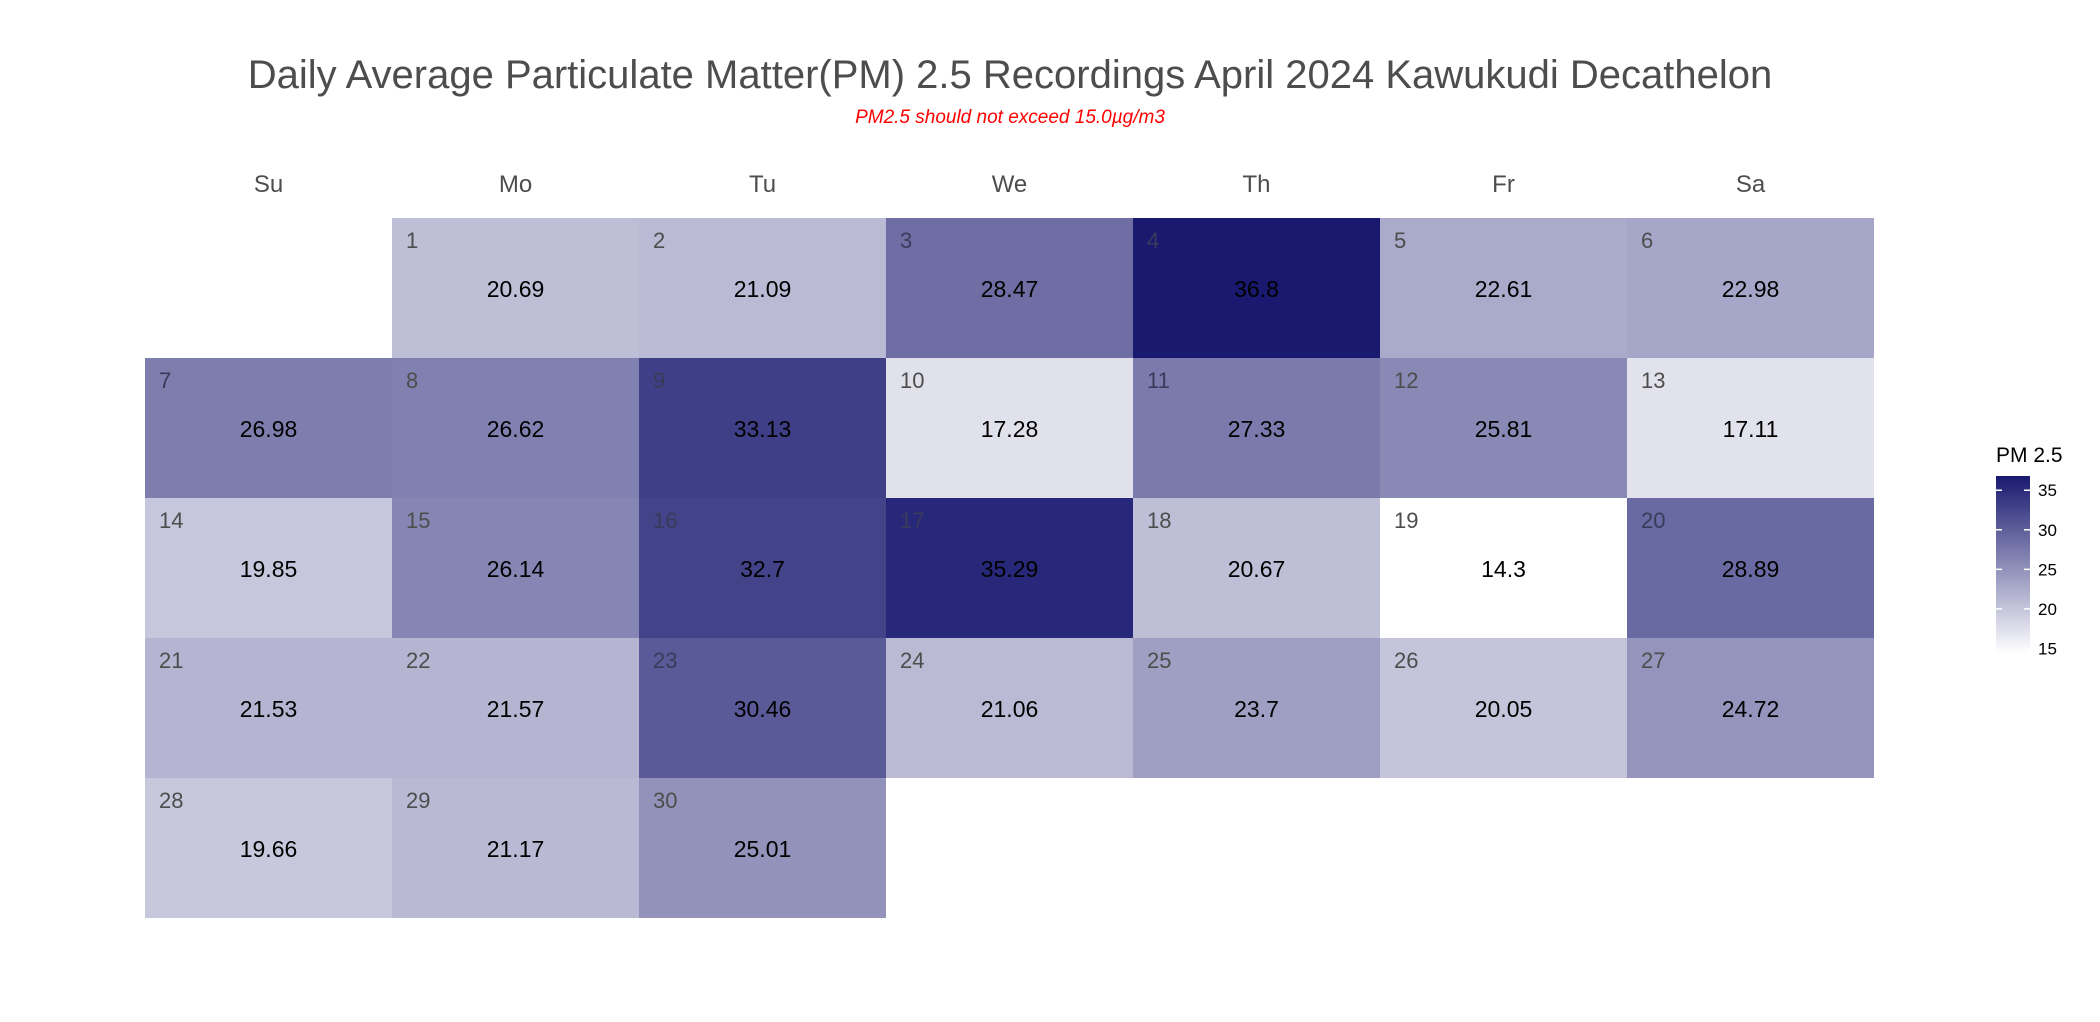 This screenshot has width=2100, height=1022. Describe the element at coordinates (171, 660) in the screenshot. I see `day-number: 21` at that location.